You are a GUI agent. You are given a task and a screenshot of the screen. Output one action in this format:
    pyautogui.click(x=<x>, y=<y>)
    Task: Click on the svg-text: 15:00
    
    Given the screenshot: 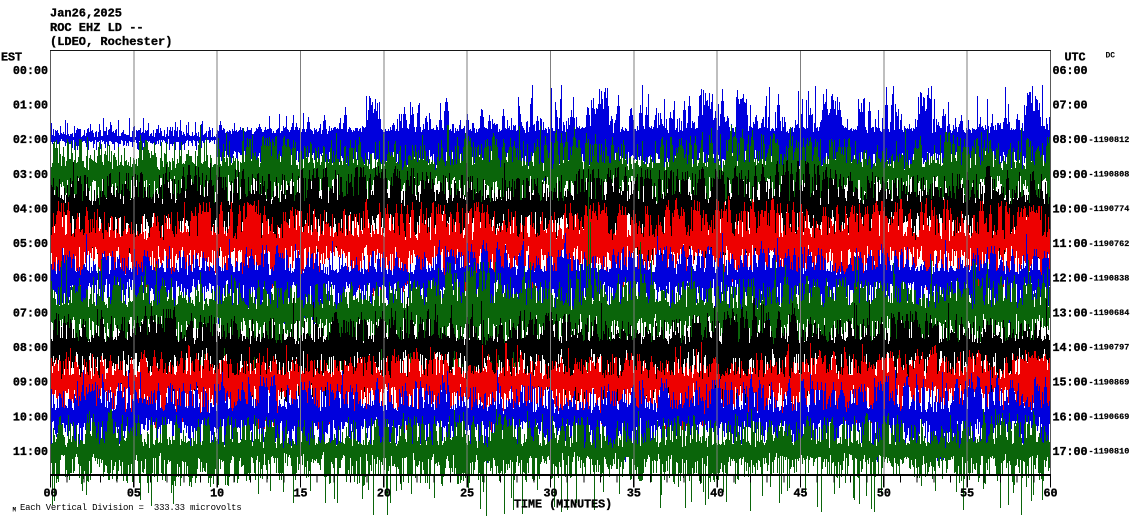 What is the action you would take?
    pyautogui.click(x=1070, y=383)
    